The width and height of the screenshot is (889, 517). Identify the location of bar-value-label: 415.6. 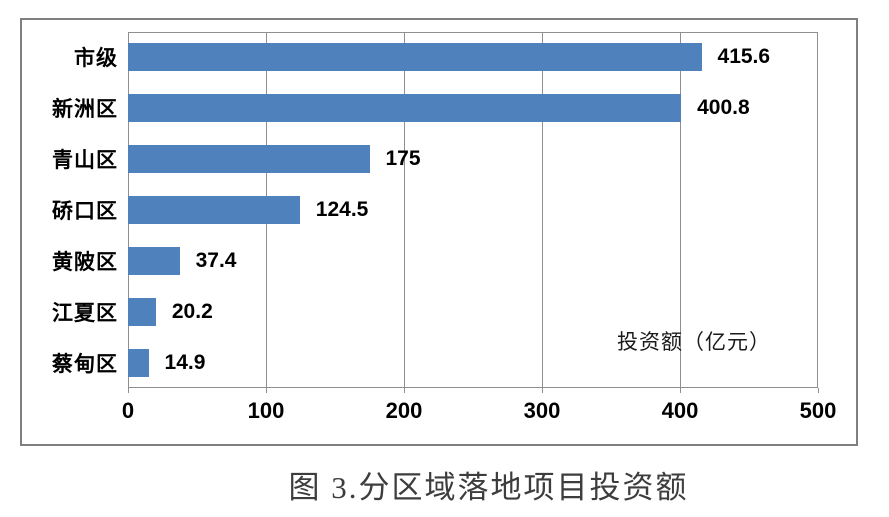
(744, 57).